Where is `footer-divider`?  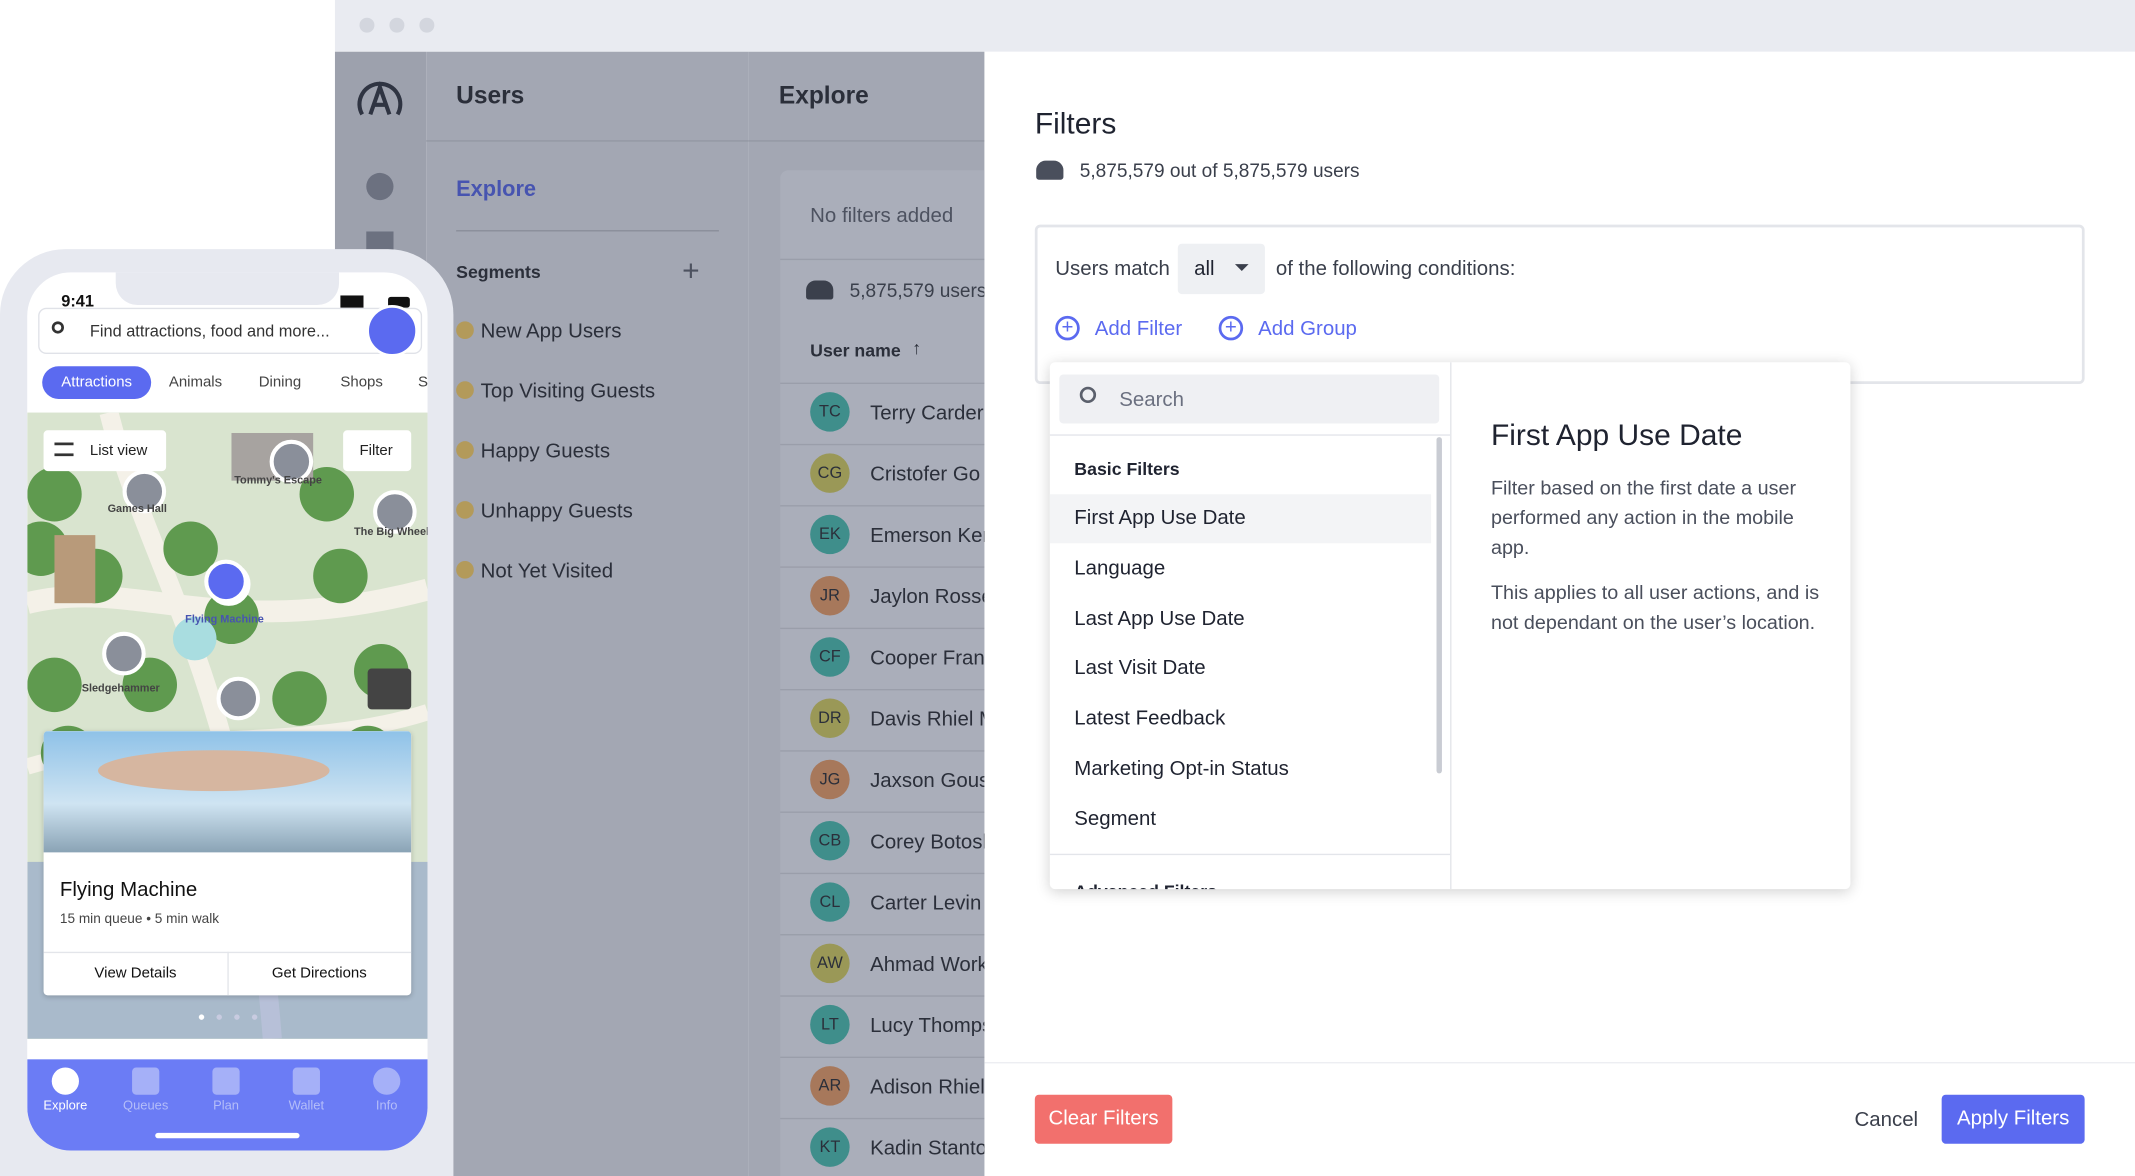
footer-divider is located at coordinates (1559, 1063).